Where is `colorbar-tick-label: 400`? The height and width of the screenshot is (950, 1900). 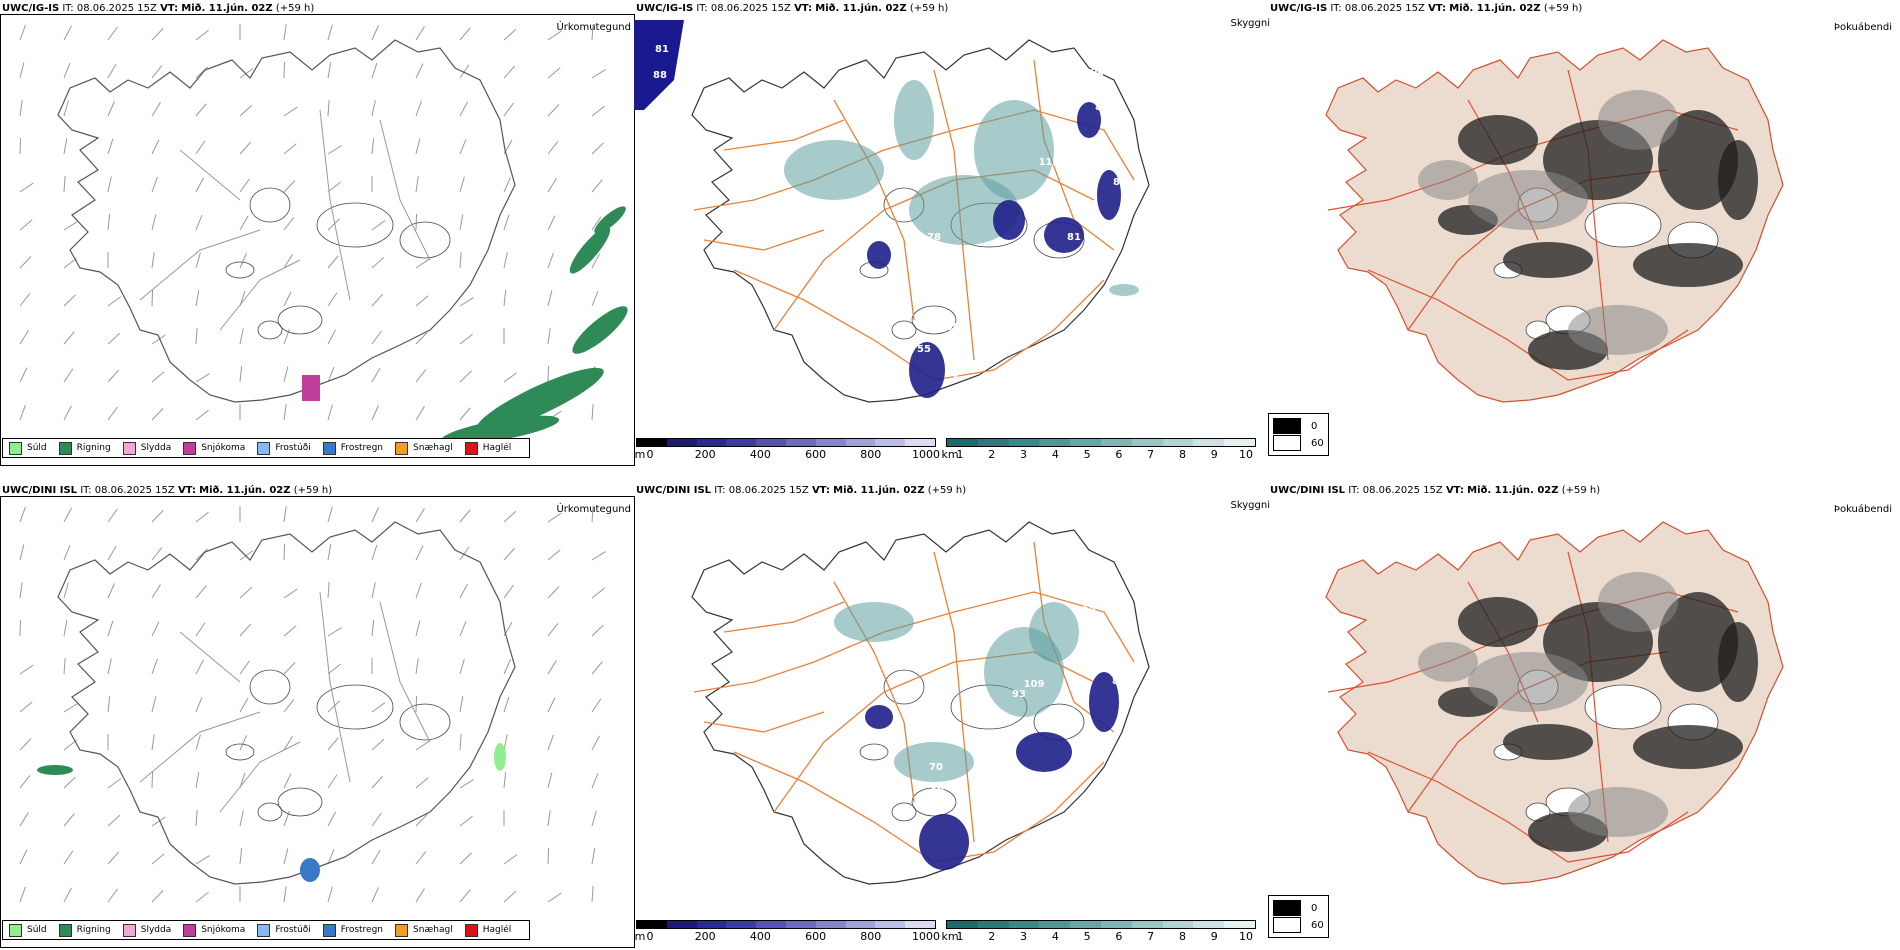 colorbar-tick-label: 400 is located at coordinates (760, 454).